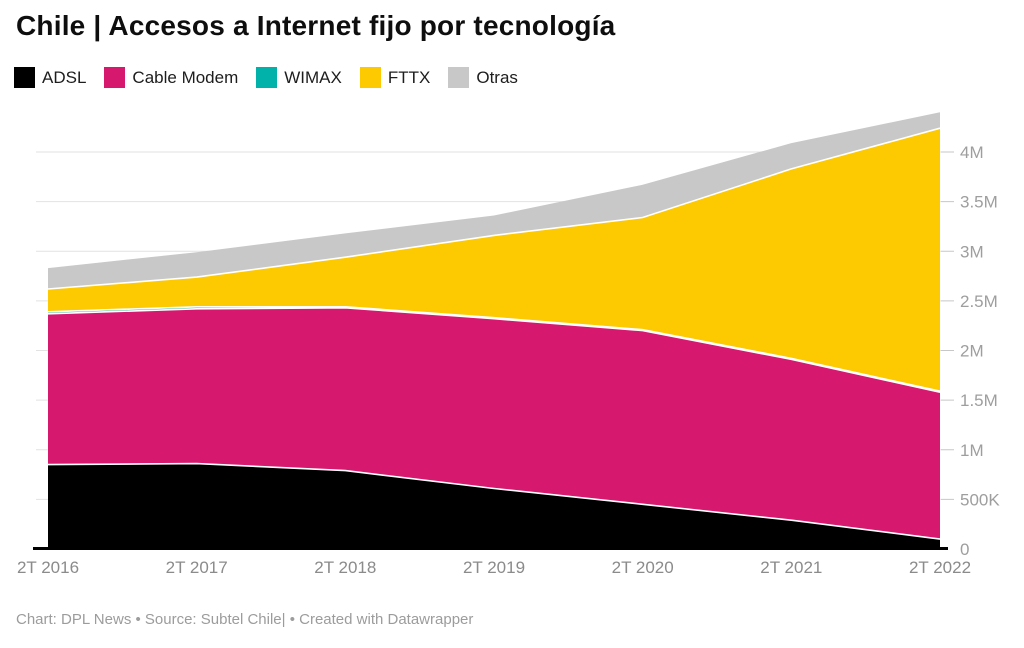 The width and height of the screenshot is (1024, 648). What do you see at coordinates (972, 351) in the screenshot?
I see `y-tick-label: 2M` at bounding box center [972, 351].